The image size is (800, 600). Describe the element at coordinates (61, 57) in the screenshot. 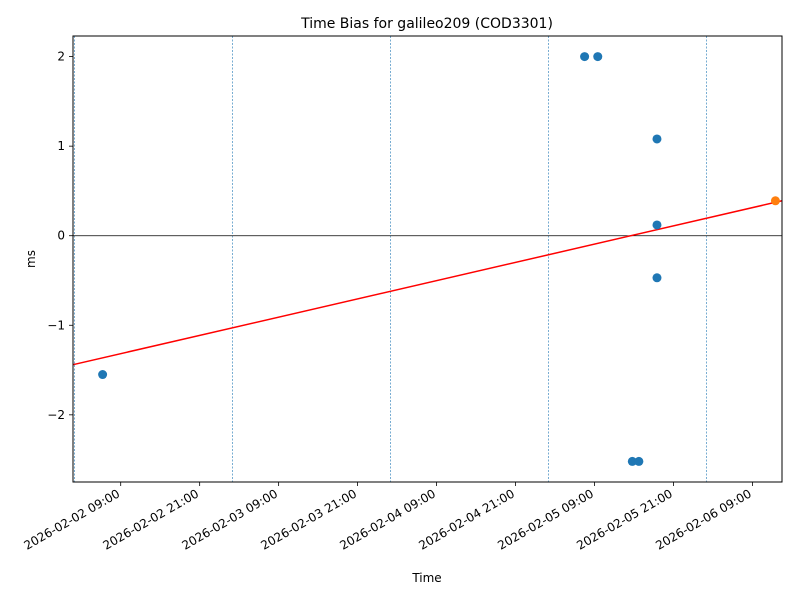

I see `y-tick-label: 2` at that location.